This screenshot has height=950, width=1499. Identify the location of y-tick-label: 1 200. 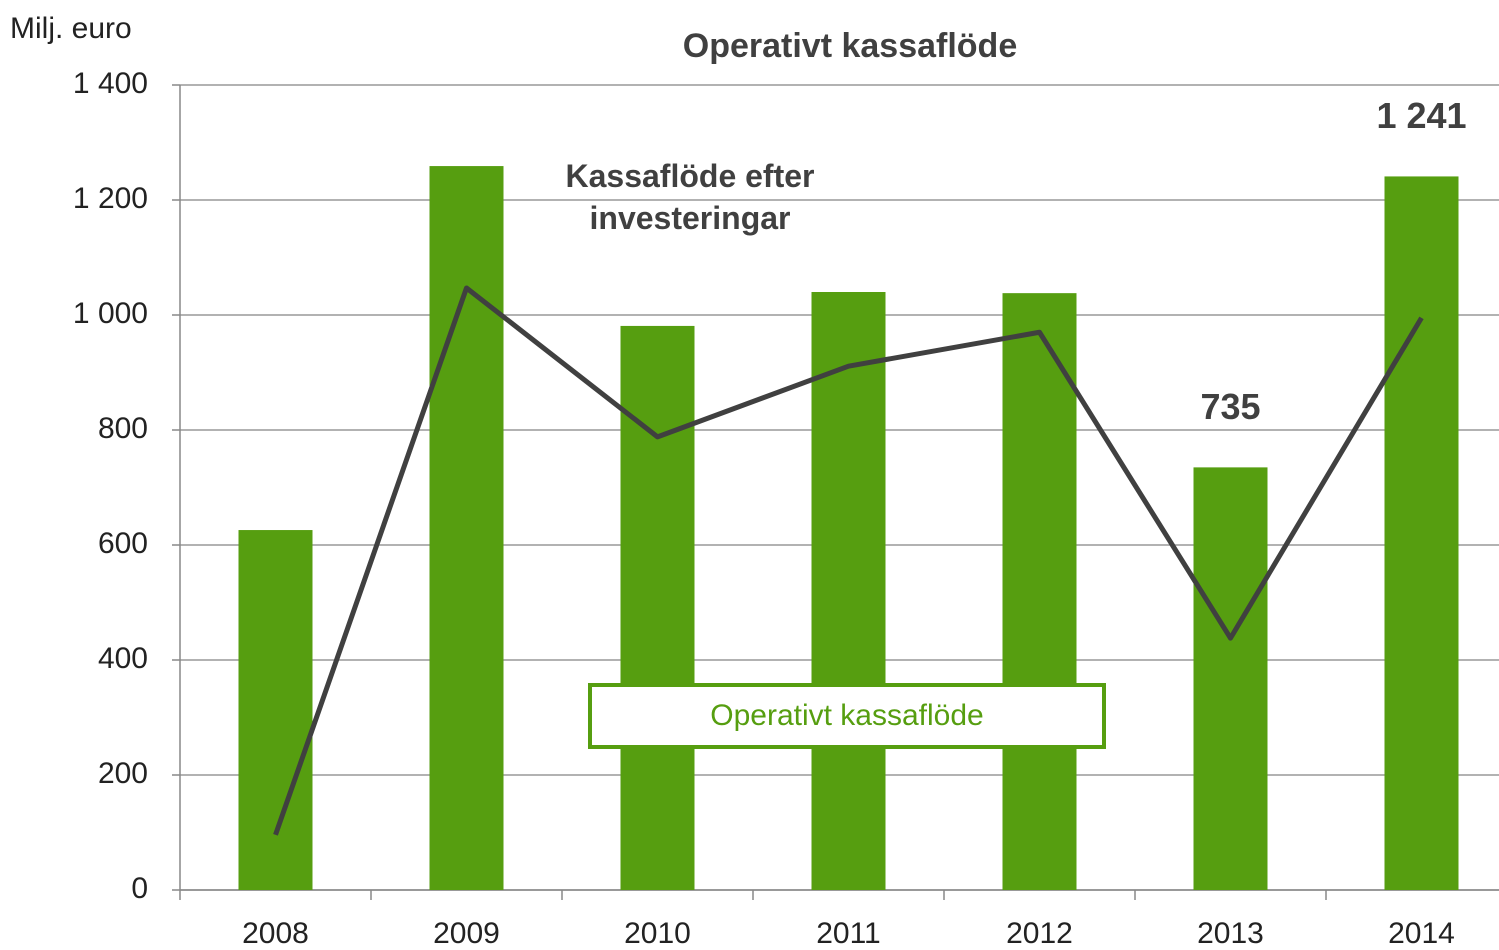
(110, 198).